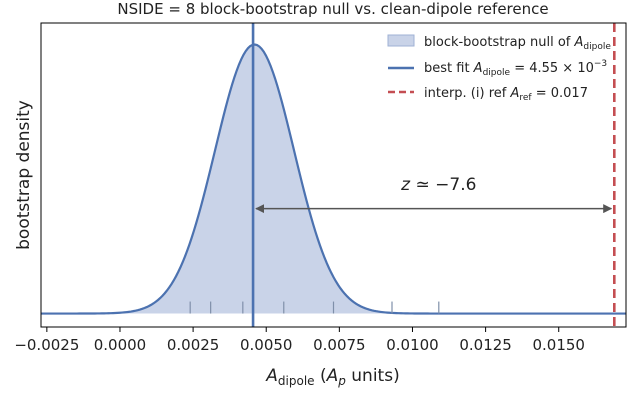 The image size is (641, 393). Describe the element at coordinates (558, 345) in the screenshot. I see `x-tick-label: 0.0150` at that location.